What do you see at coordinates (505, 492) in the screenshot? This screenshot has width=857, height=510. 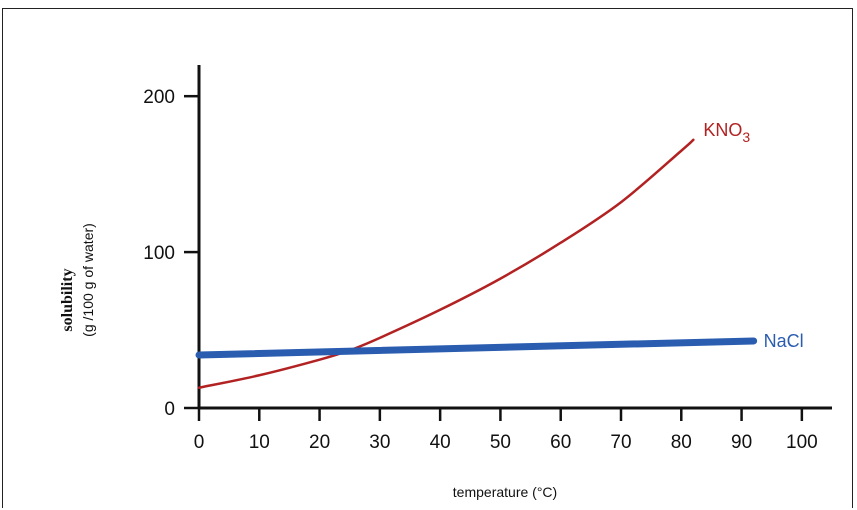 I see `x-axis-title: temperature (°C)` at bounding box center [505, 492].